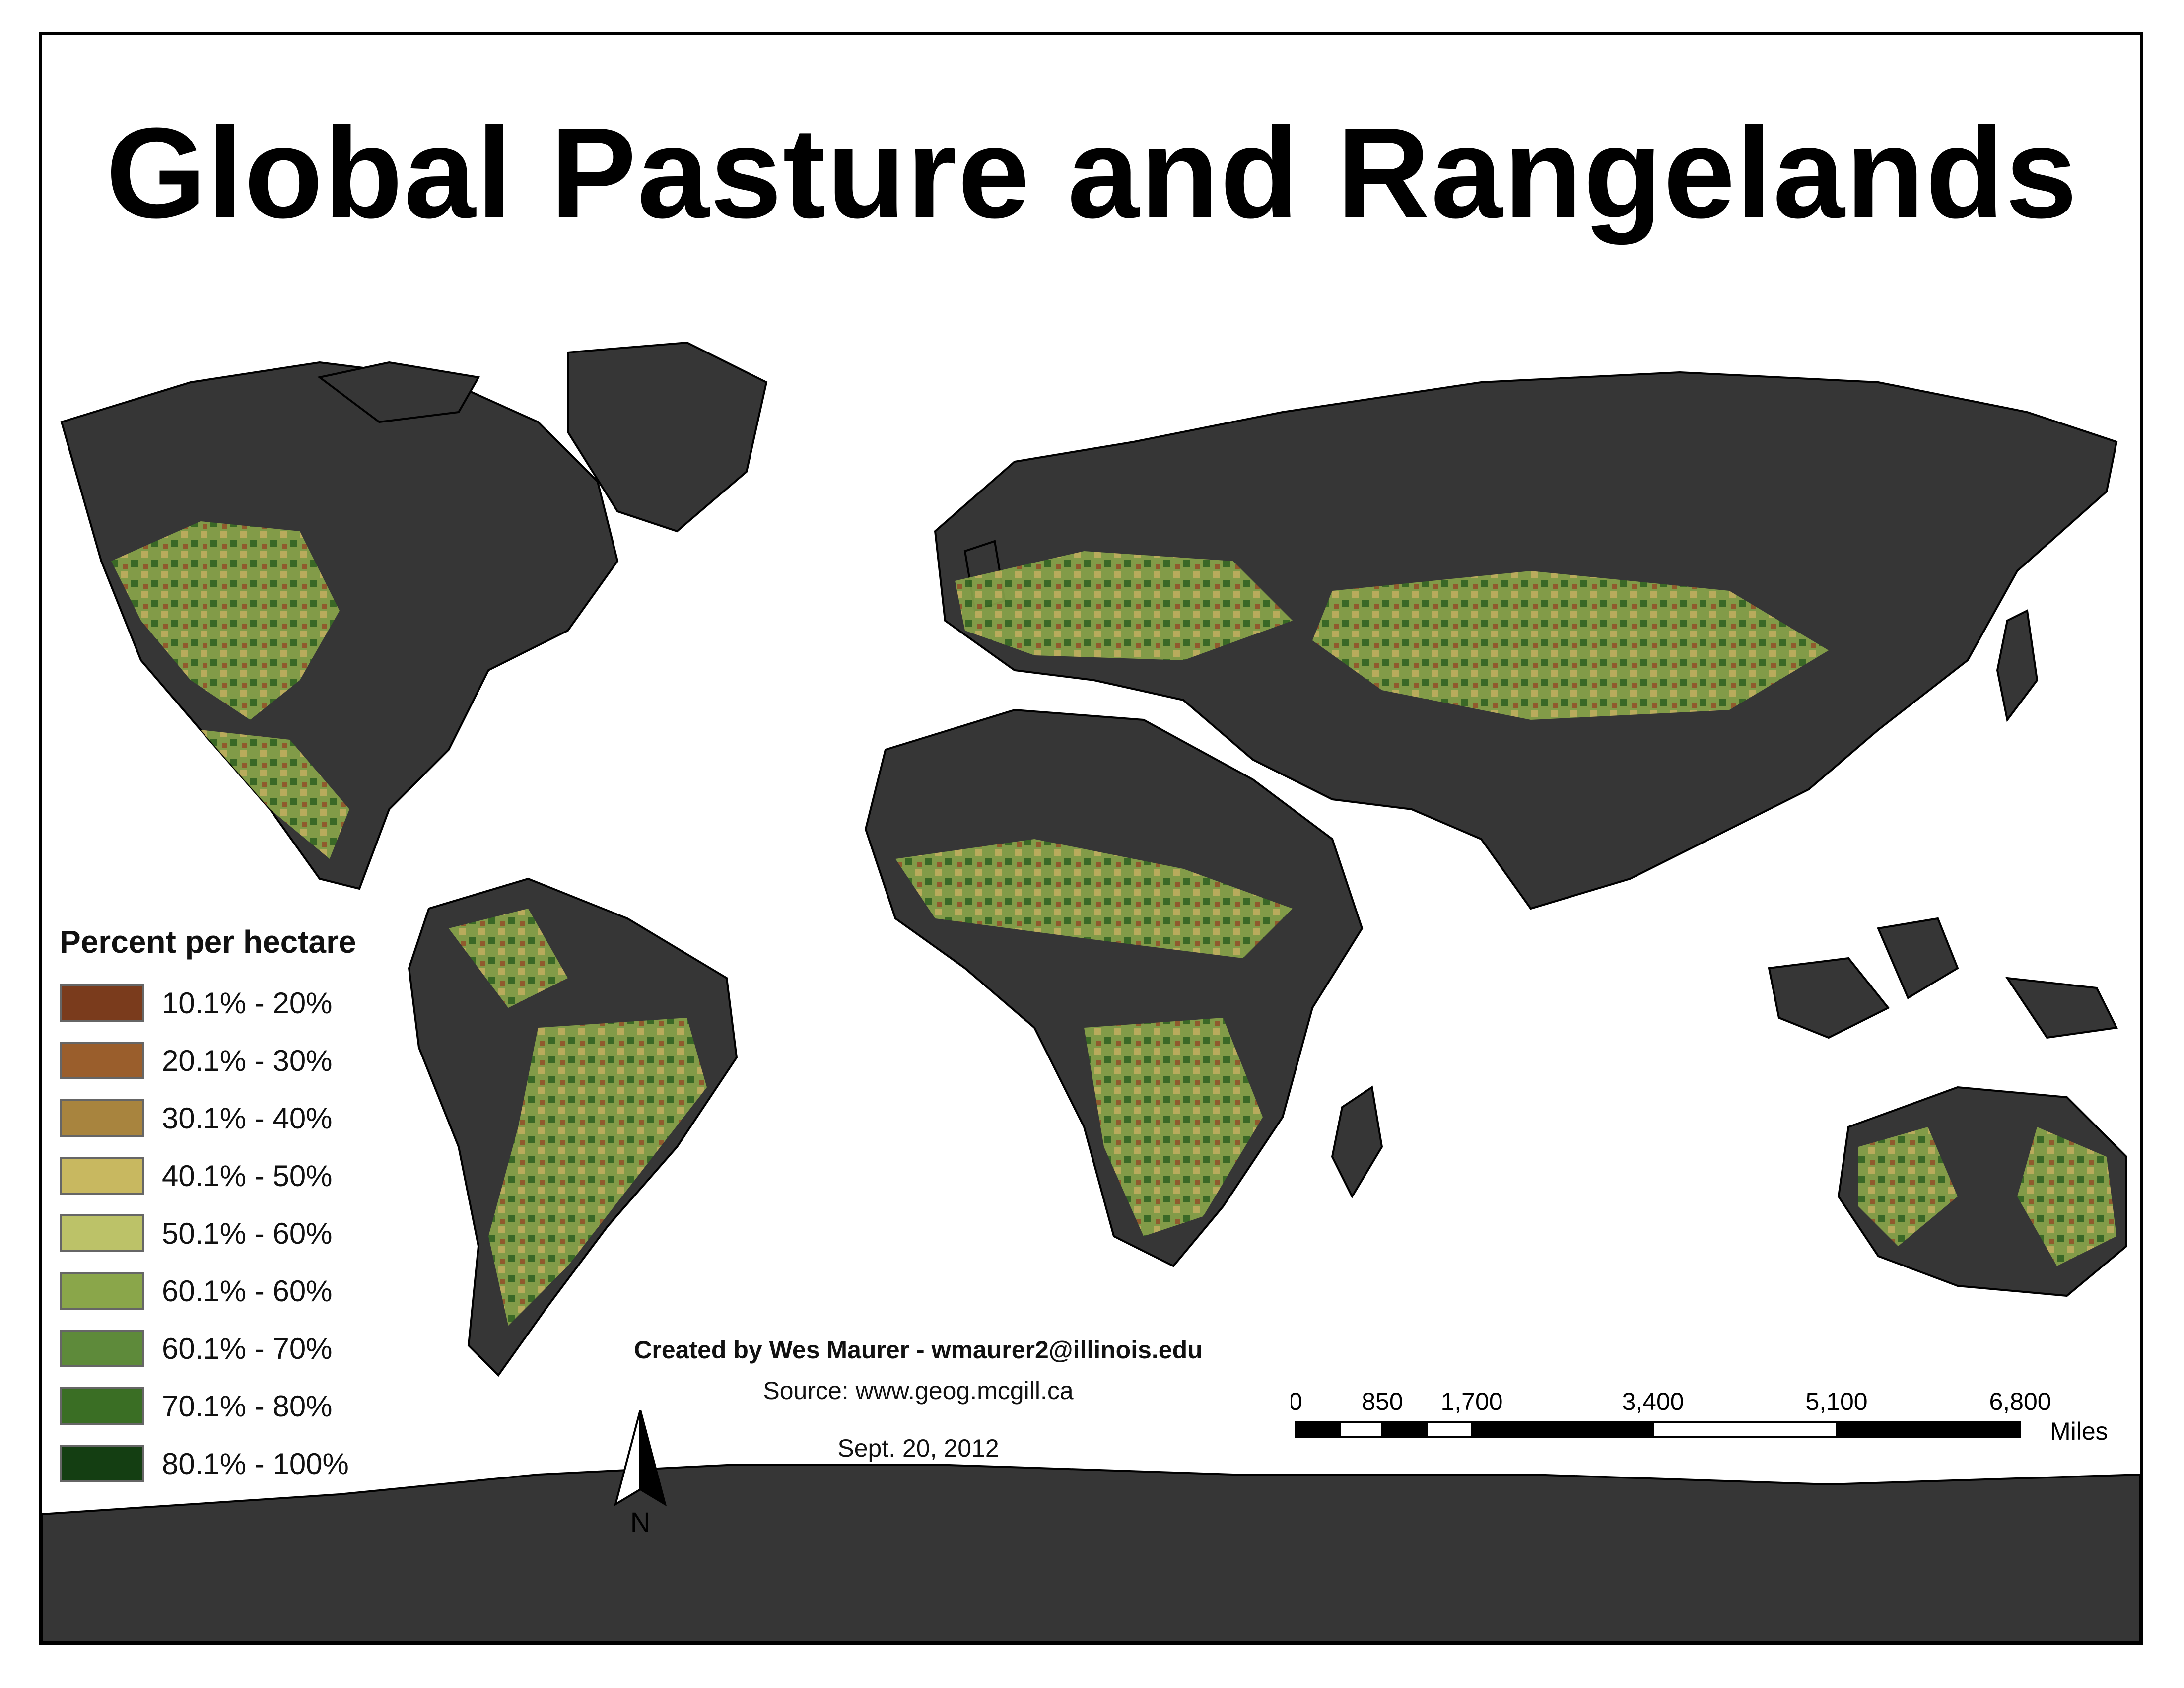 This screenshot has height=1688, width=2184. Describe the element at coordinates (247, 1003) in the screenshot. I see `legend-label: 10.1% - 20%` at that location.